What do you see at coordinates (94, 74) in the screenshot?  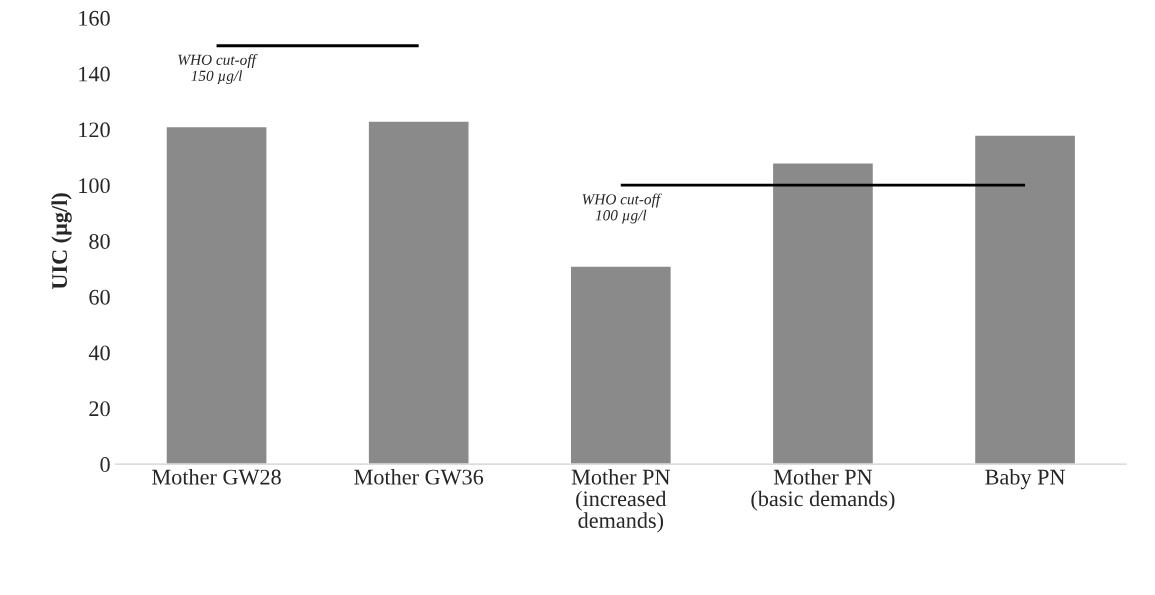 I see `y-tick-label: 140` at bounding box center [94, 74].